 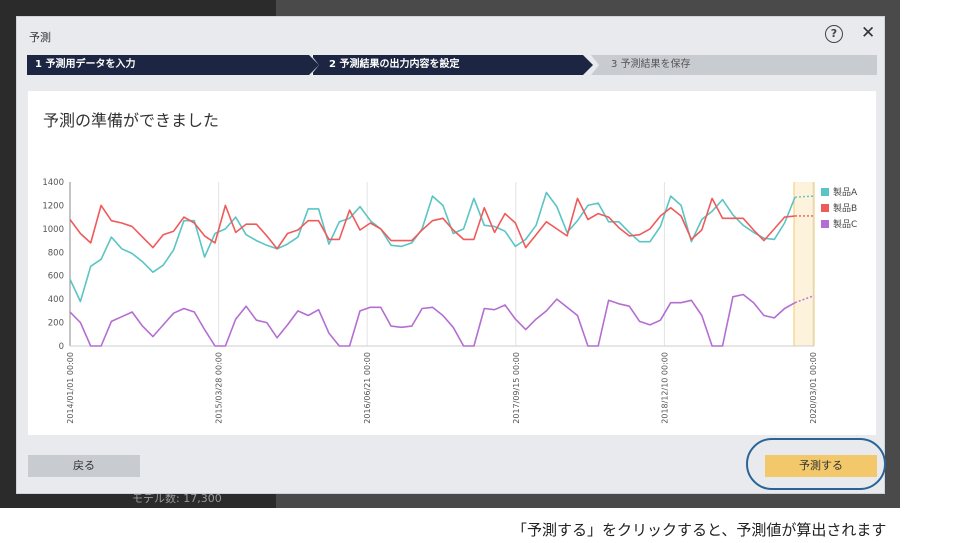 What do you see at coordinates (84, 466) in the screenshot?
I see `back-button: 戻る` at bounding box center [84, 466].